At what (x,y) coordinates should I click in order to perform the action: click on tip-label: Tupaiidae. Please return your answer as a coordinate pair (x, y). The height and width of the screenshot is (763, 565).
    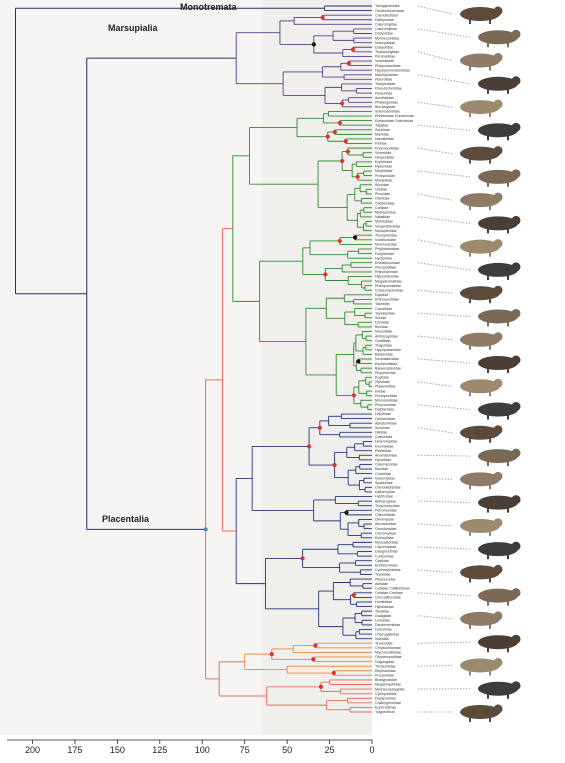
    Looking at the image, I should click on (383, 575).